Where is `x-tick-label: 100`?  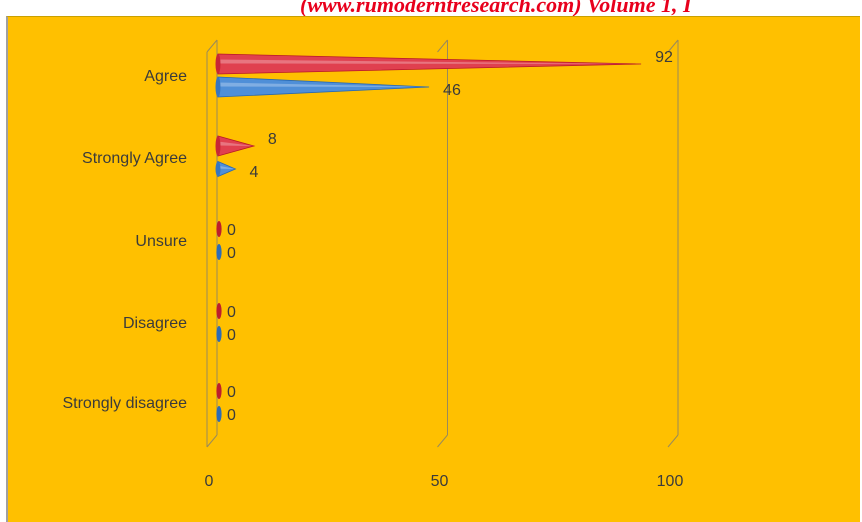
x-tick-label: 100 is located at coordinates (670, 481).